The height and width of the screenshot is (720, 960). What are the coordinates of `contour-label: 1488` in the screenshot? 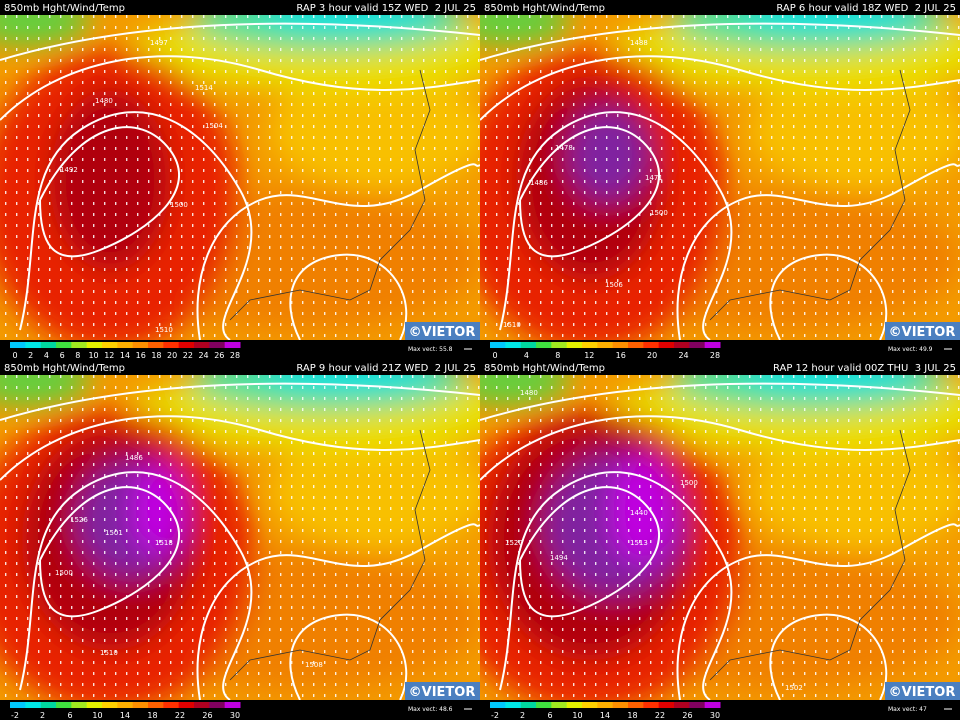 It's located at (639, 43).